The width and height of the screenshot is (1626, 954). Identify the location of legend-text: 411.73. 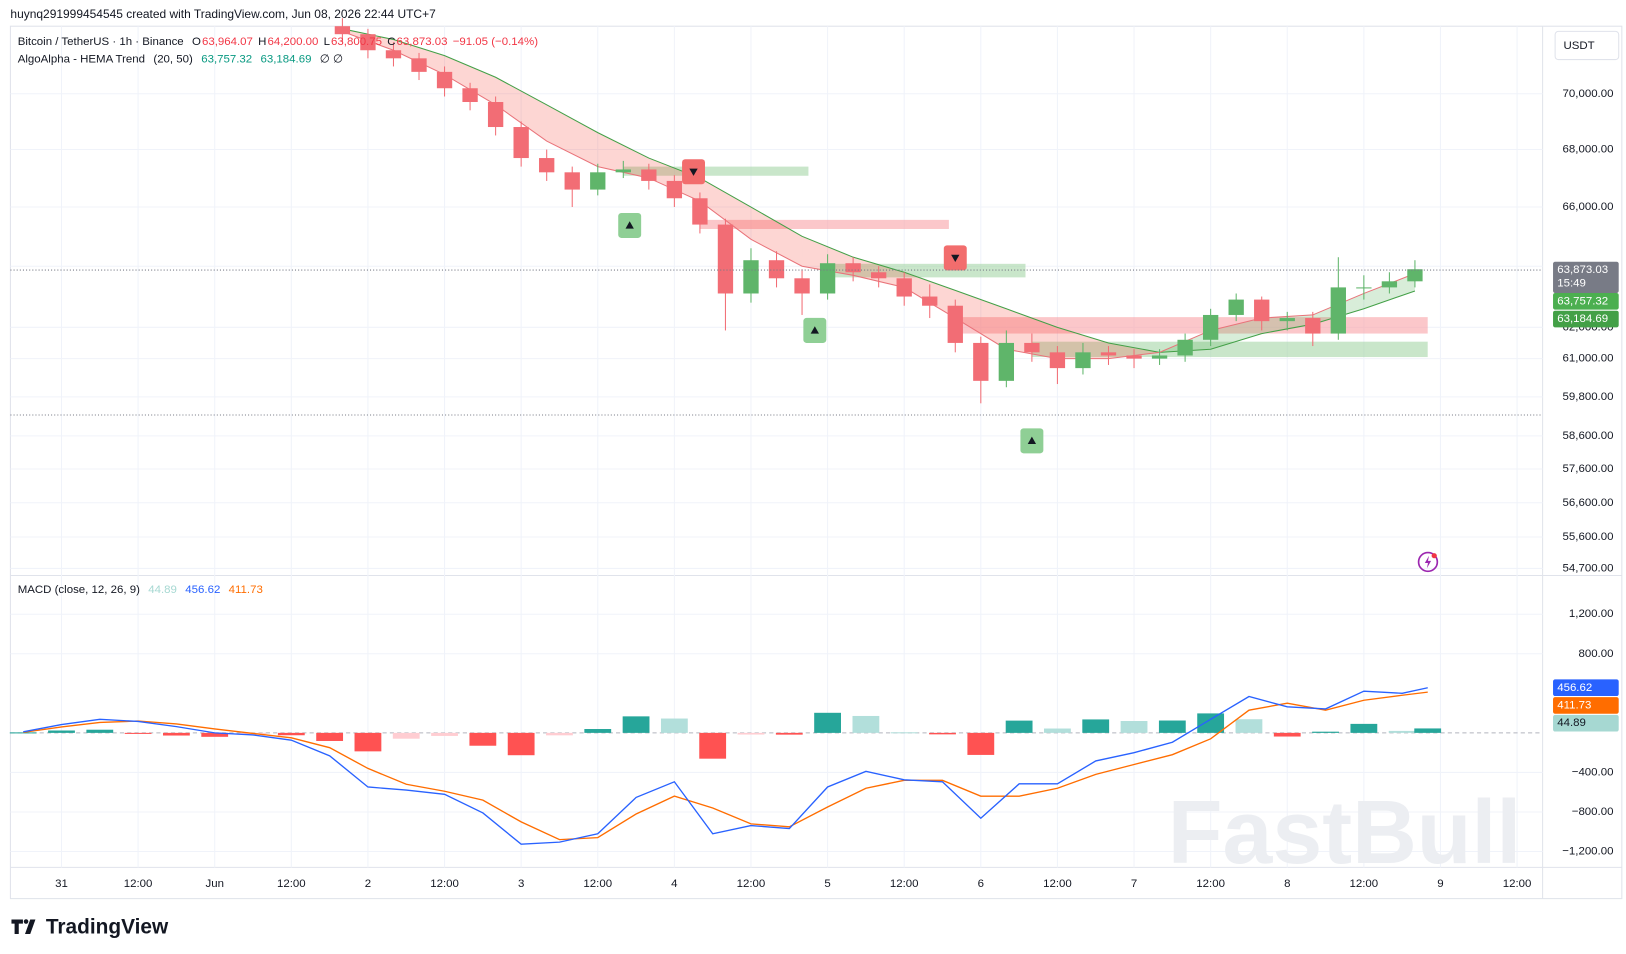
(246, 590).